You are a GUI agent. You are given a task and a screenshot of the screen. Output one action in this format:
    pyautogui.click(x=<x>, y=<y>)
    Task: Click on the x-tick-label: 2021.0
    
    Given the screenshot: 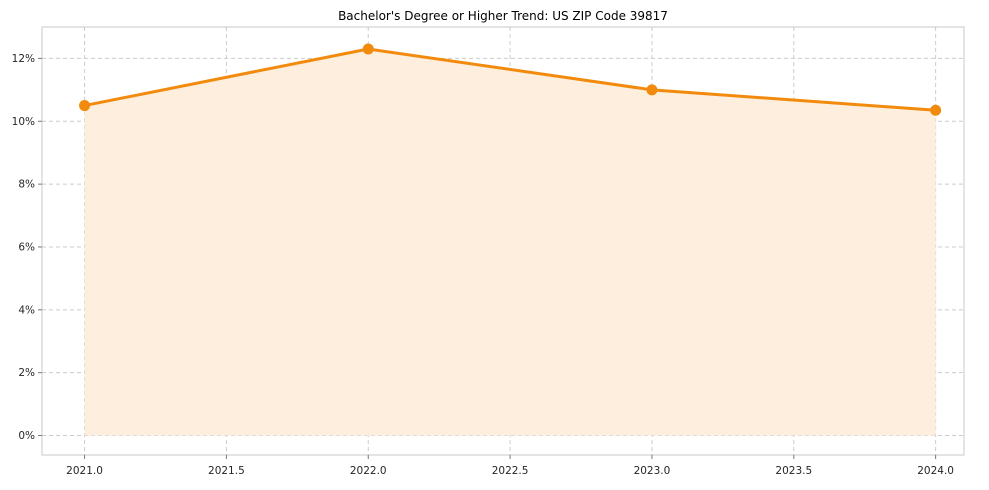 What is the action you would take?
    pyautogui.click(x=84, y=471)
    